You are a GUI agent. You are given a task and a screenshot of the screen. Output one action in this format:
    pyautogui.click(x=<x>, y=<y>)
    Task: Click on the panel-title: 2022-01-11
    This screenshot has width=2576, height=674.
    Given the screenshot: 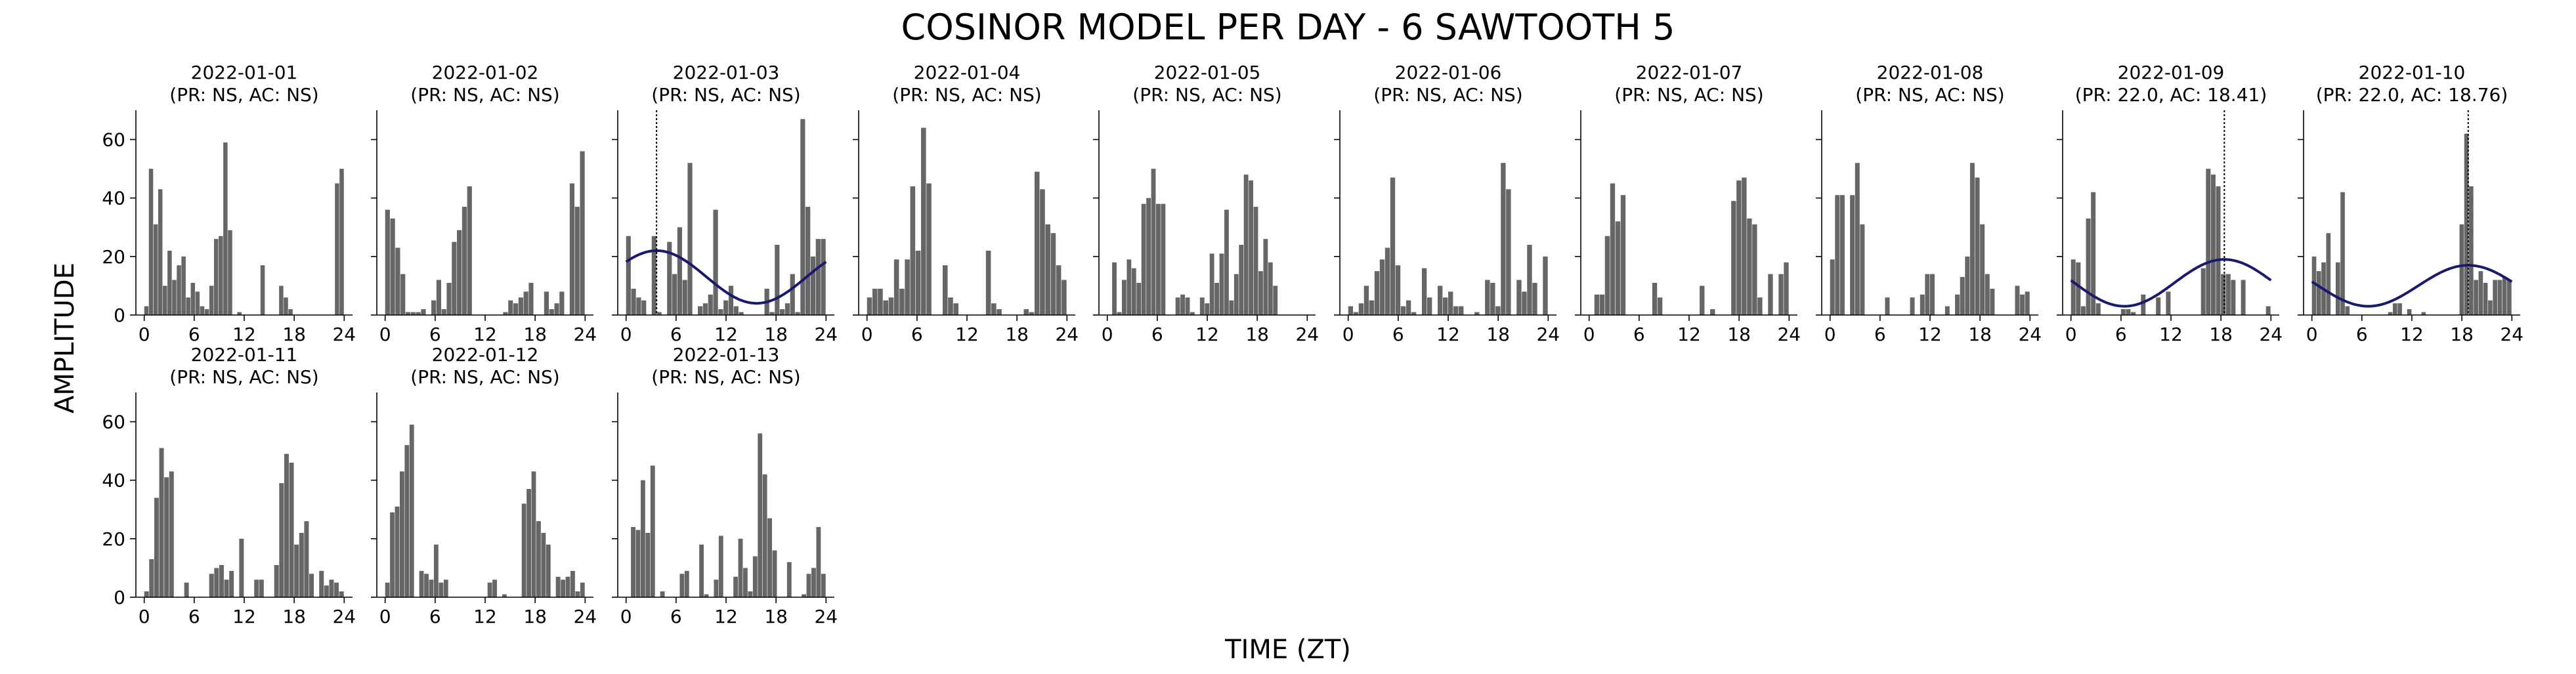 What is the action you would take?
    pyautogui.click(x=244, y=355)
    